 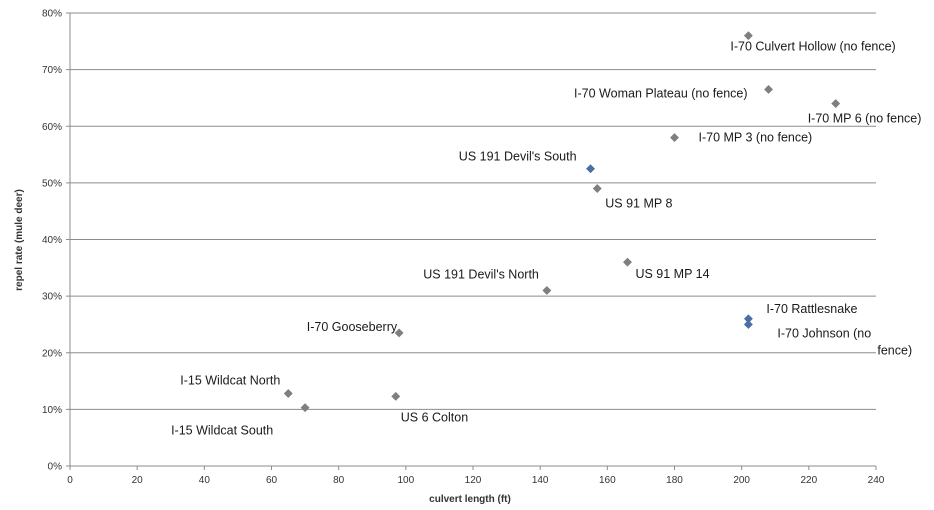 What do you see at coordinates (52, 14) in the screenshot?
I see `y-tick-label: 80%` at bounding box center [52, 14].